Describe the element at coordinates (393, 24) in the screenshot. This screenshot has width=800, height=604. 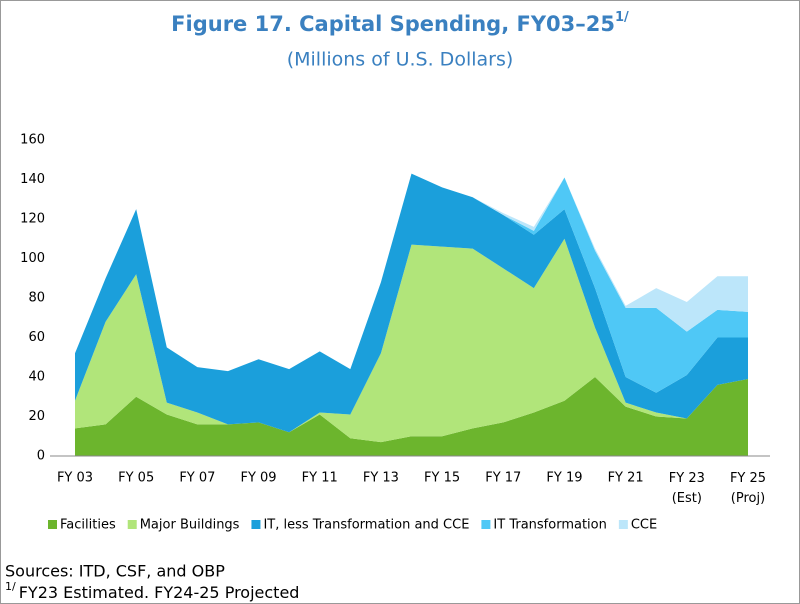
I see `title-text: Figure 17. Capital Spending, FY03–25` at that location.